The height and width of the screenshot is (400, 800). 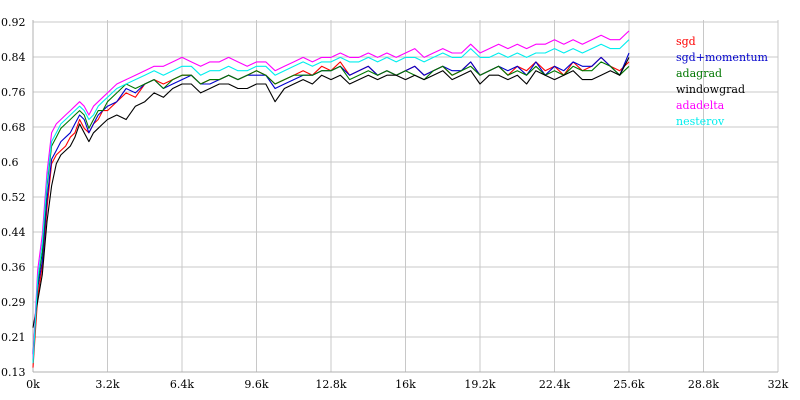 I want to click on x-tick-label: 6.4k, so click(x=182, y=384).